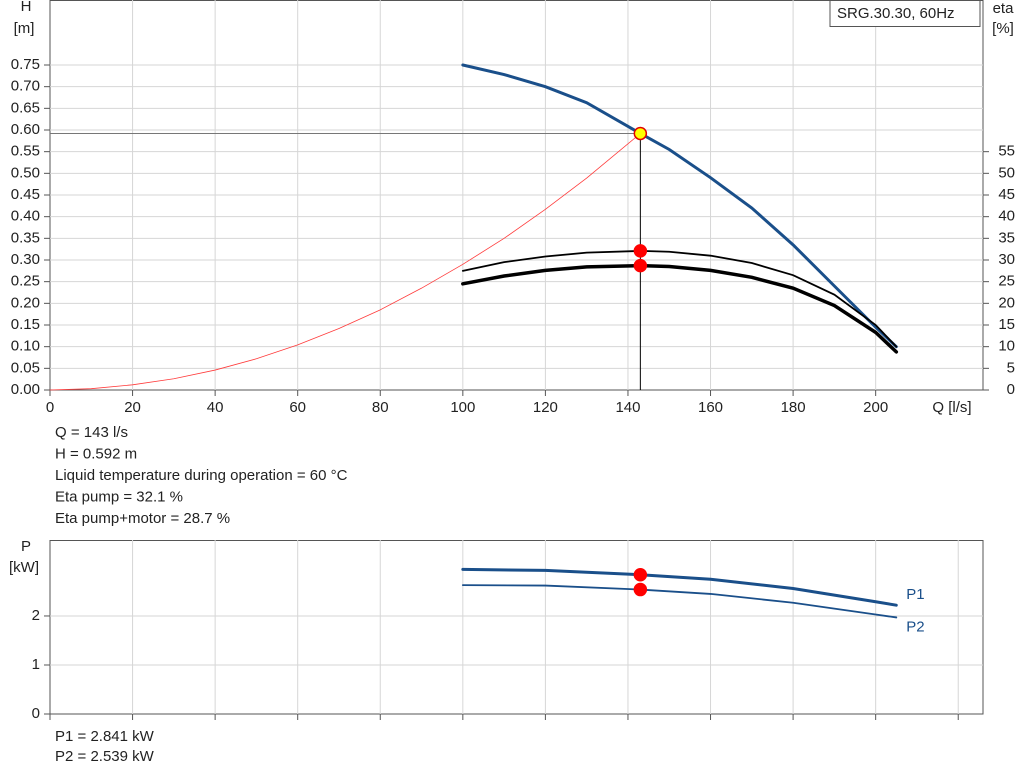 This screenshot has height=781, width=1024. I want to click on y-tick-label: 0.60, so click(25, 129).